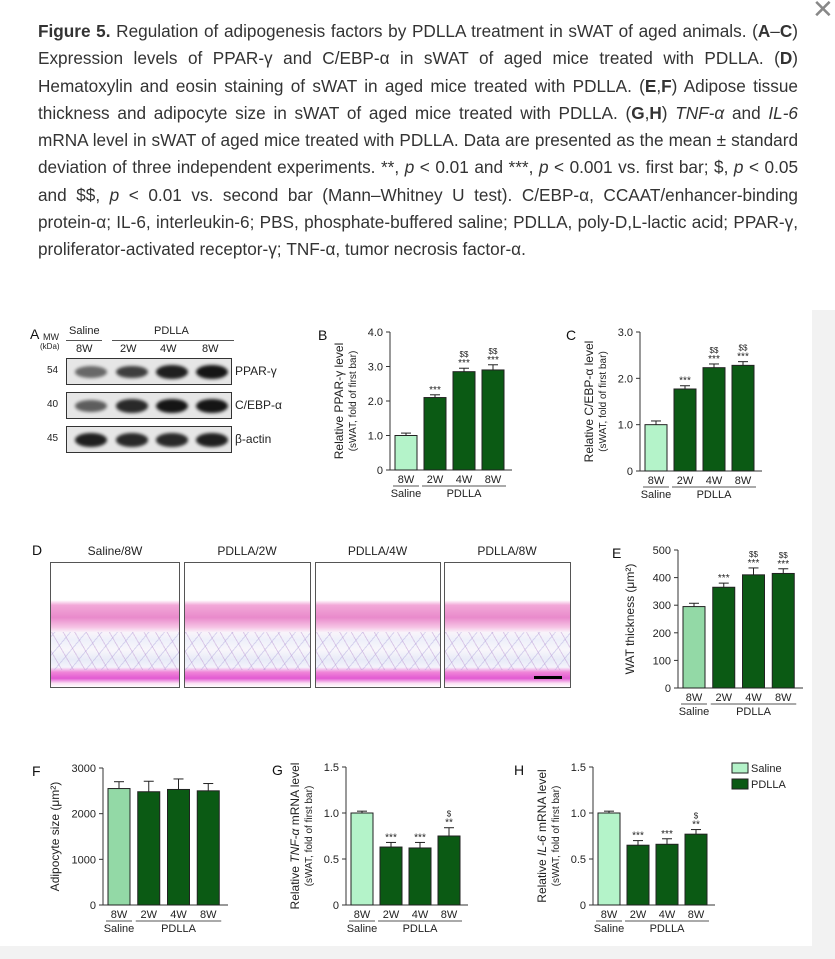 The height and width of the screenshot is (959, 835). What do you see at coordinates (638, 112) in the screenshot?
I see `caption-segment: G` at bounding box center [638, 112].